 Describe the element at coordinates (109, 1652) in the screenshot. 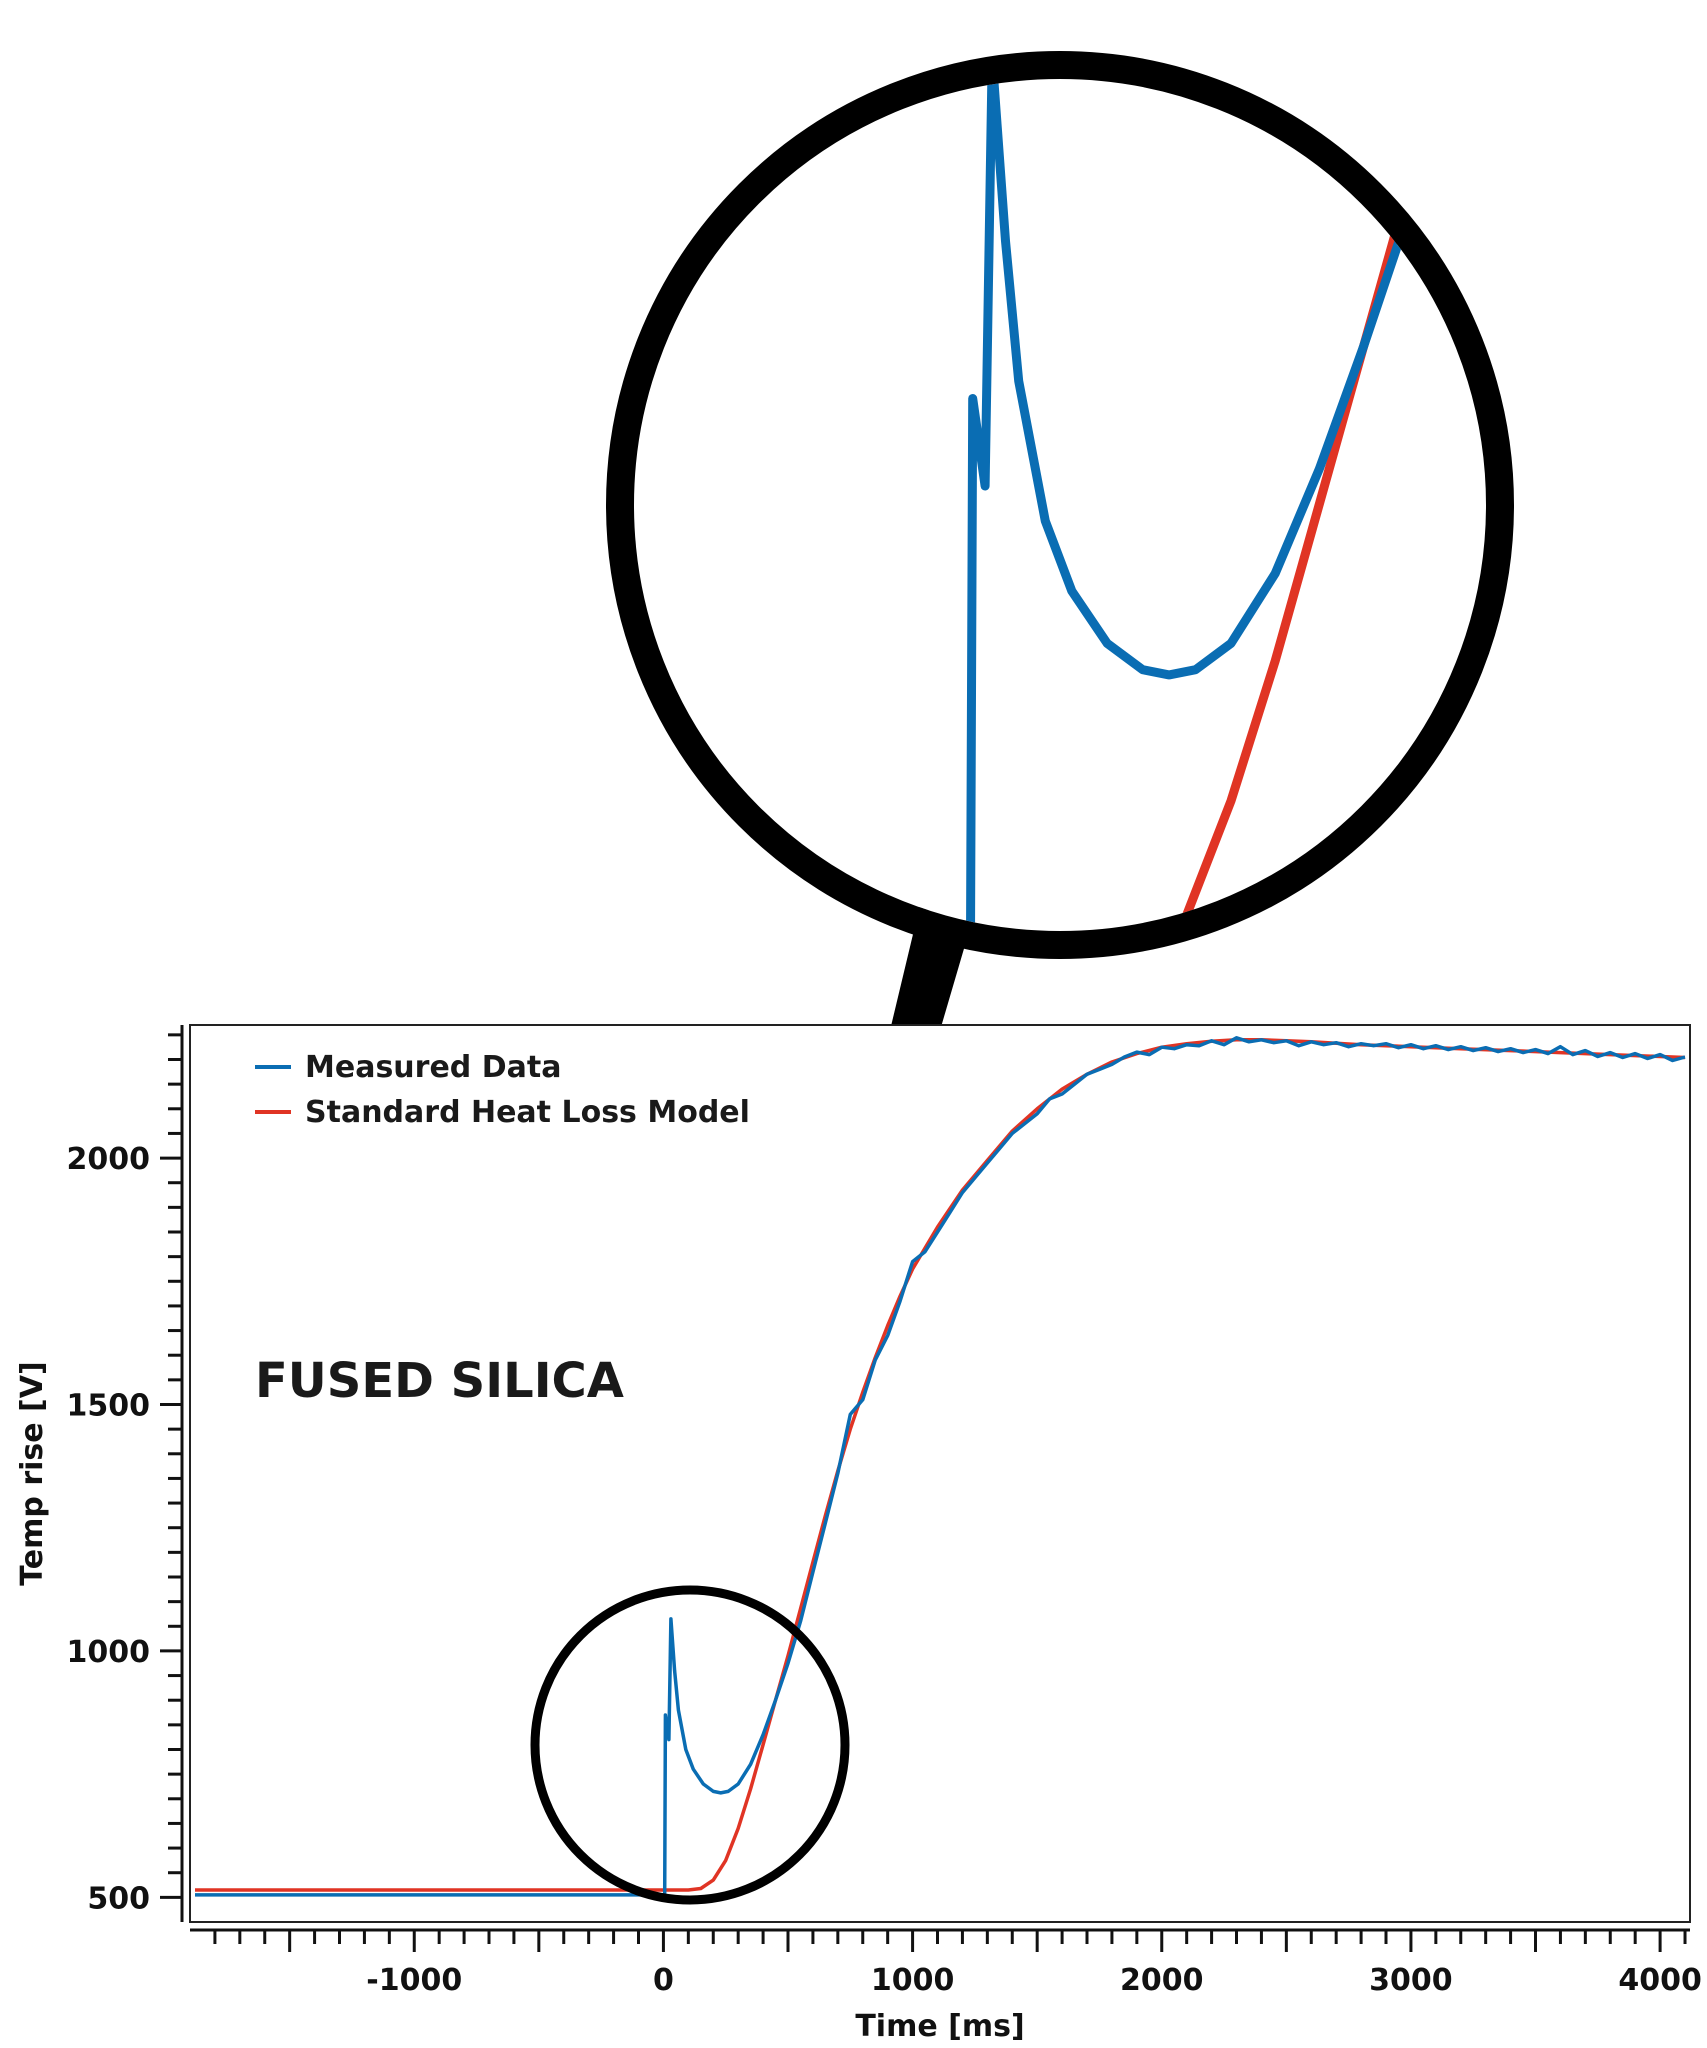

I see `y-tick-label: 1000` at that location.